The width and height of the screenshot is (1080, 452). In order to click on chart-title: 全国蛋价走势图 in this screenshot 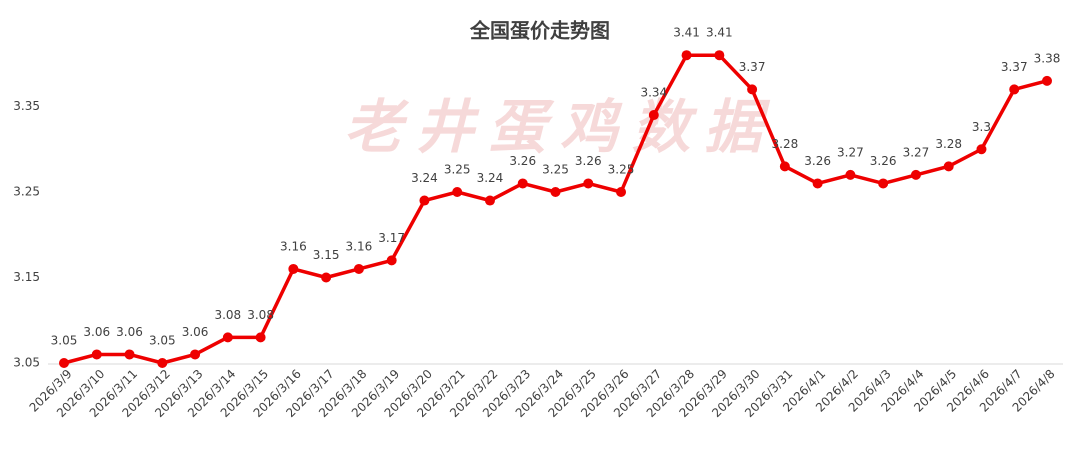, I will do `click(539, 31)`.